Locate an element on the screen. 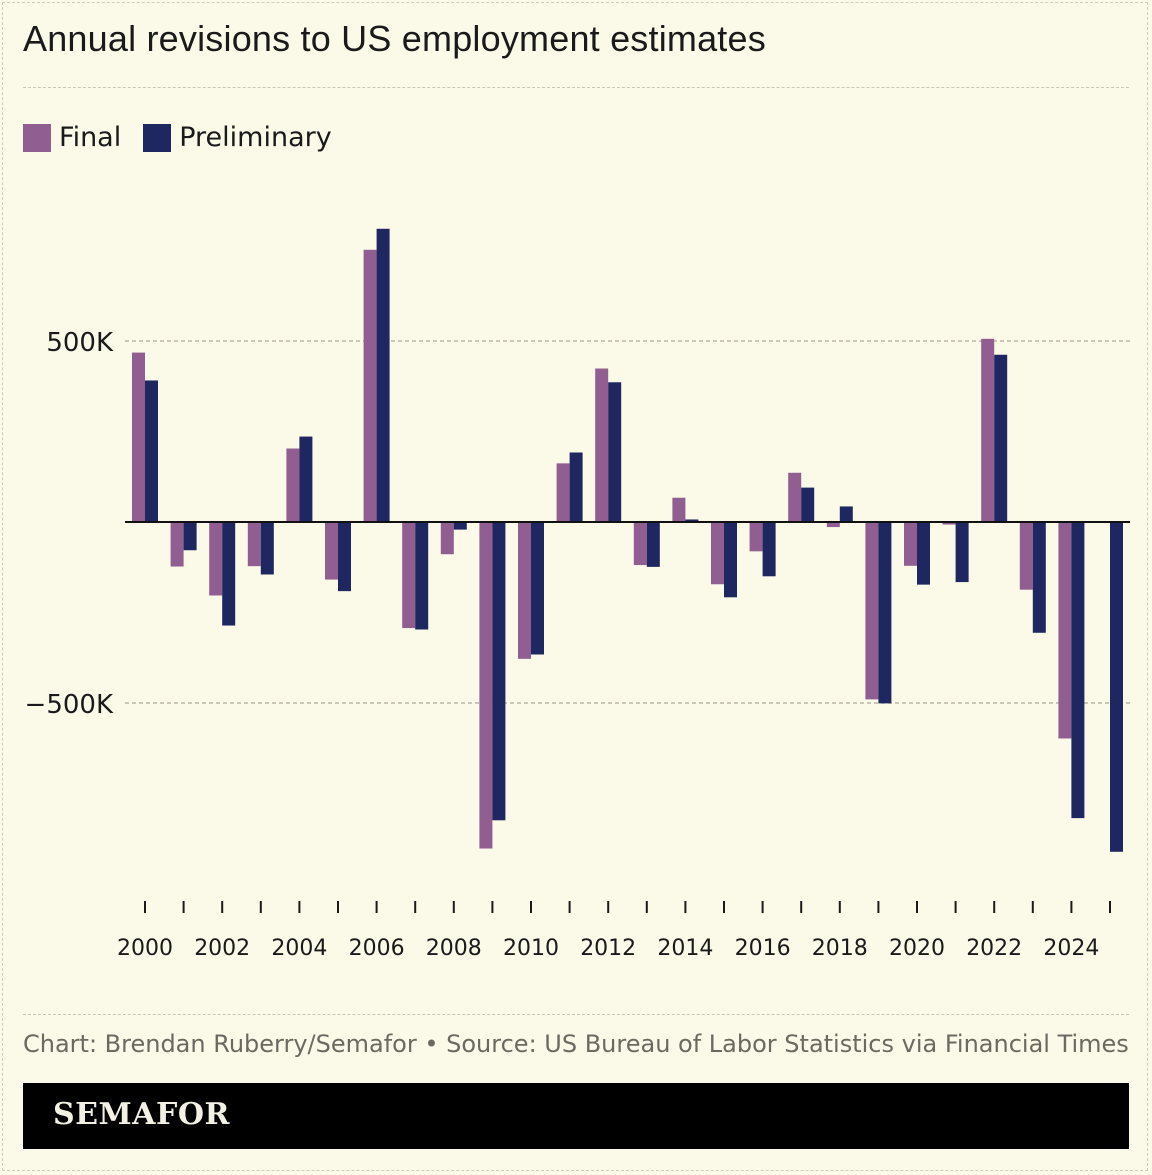 This screenshot has height=1175, width=1152. bar-final-2013 is located at coordinates (640, 544).